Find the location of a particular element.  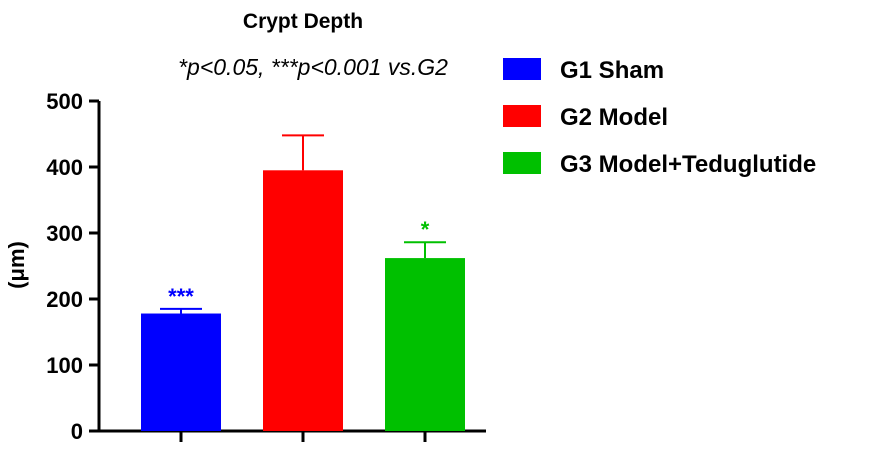

legend-label-2: G2 Model is located at coordinates (614, 117).